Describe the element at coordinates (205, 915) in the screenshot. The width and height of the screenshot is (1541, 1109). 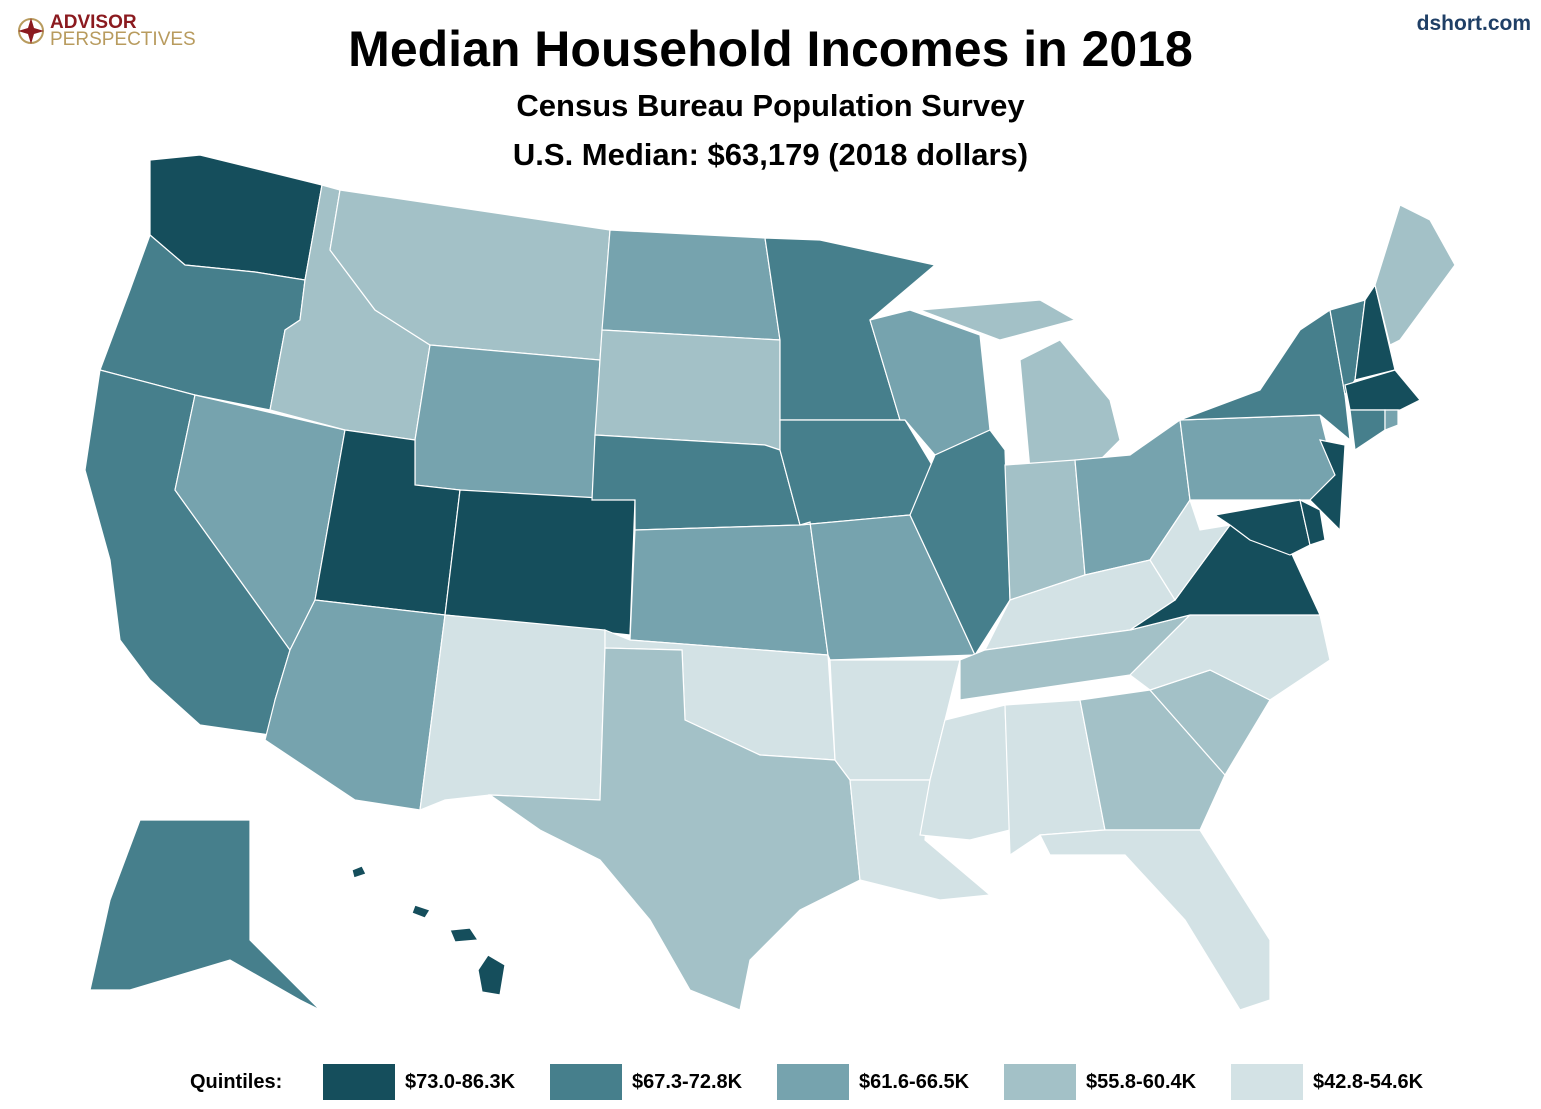
I see `state-ak` at that location.